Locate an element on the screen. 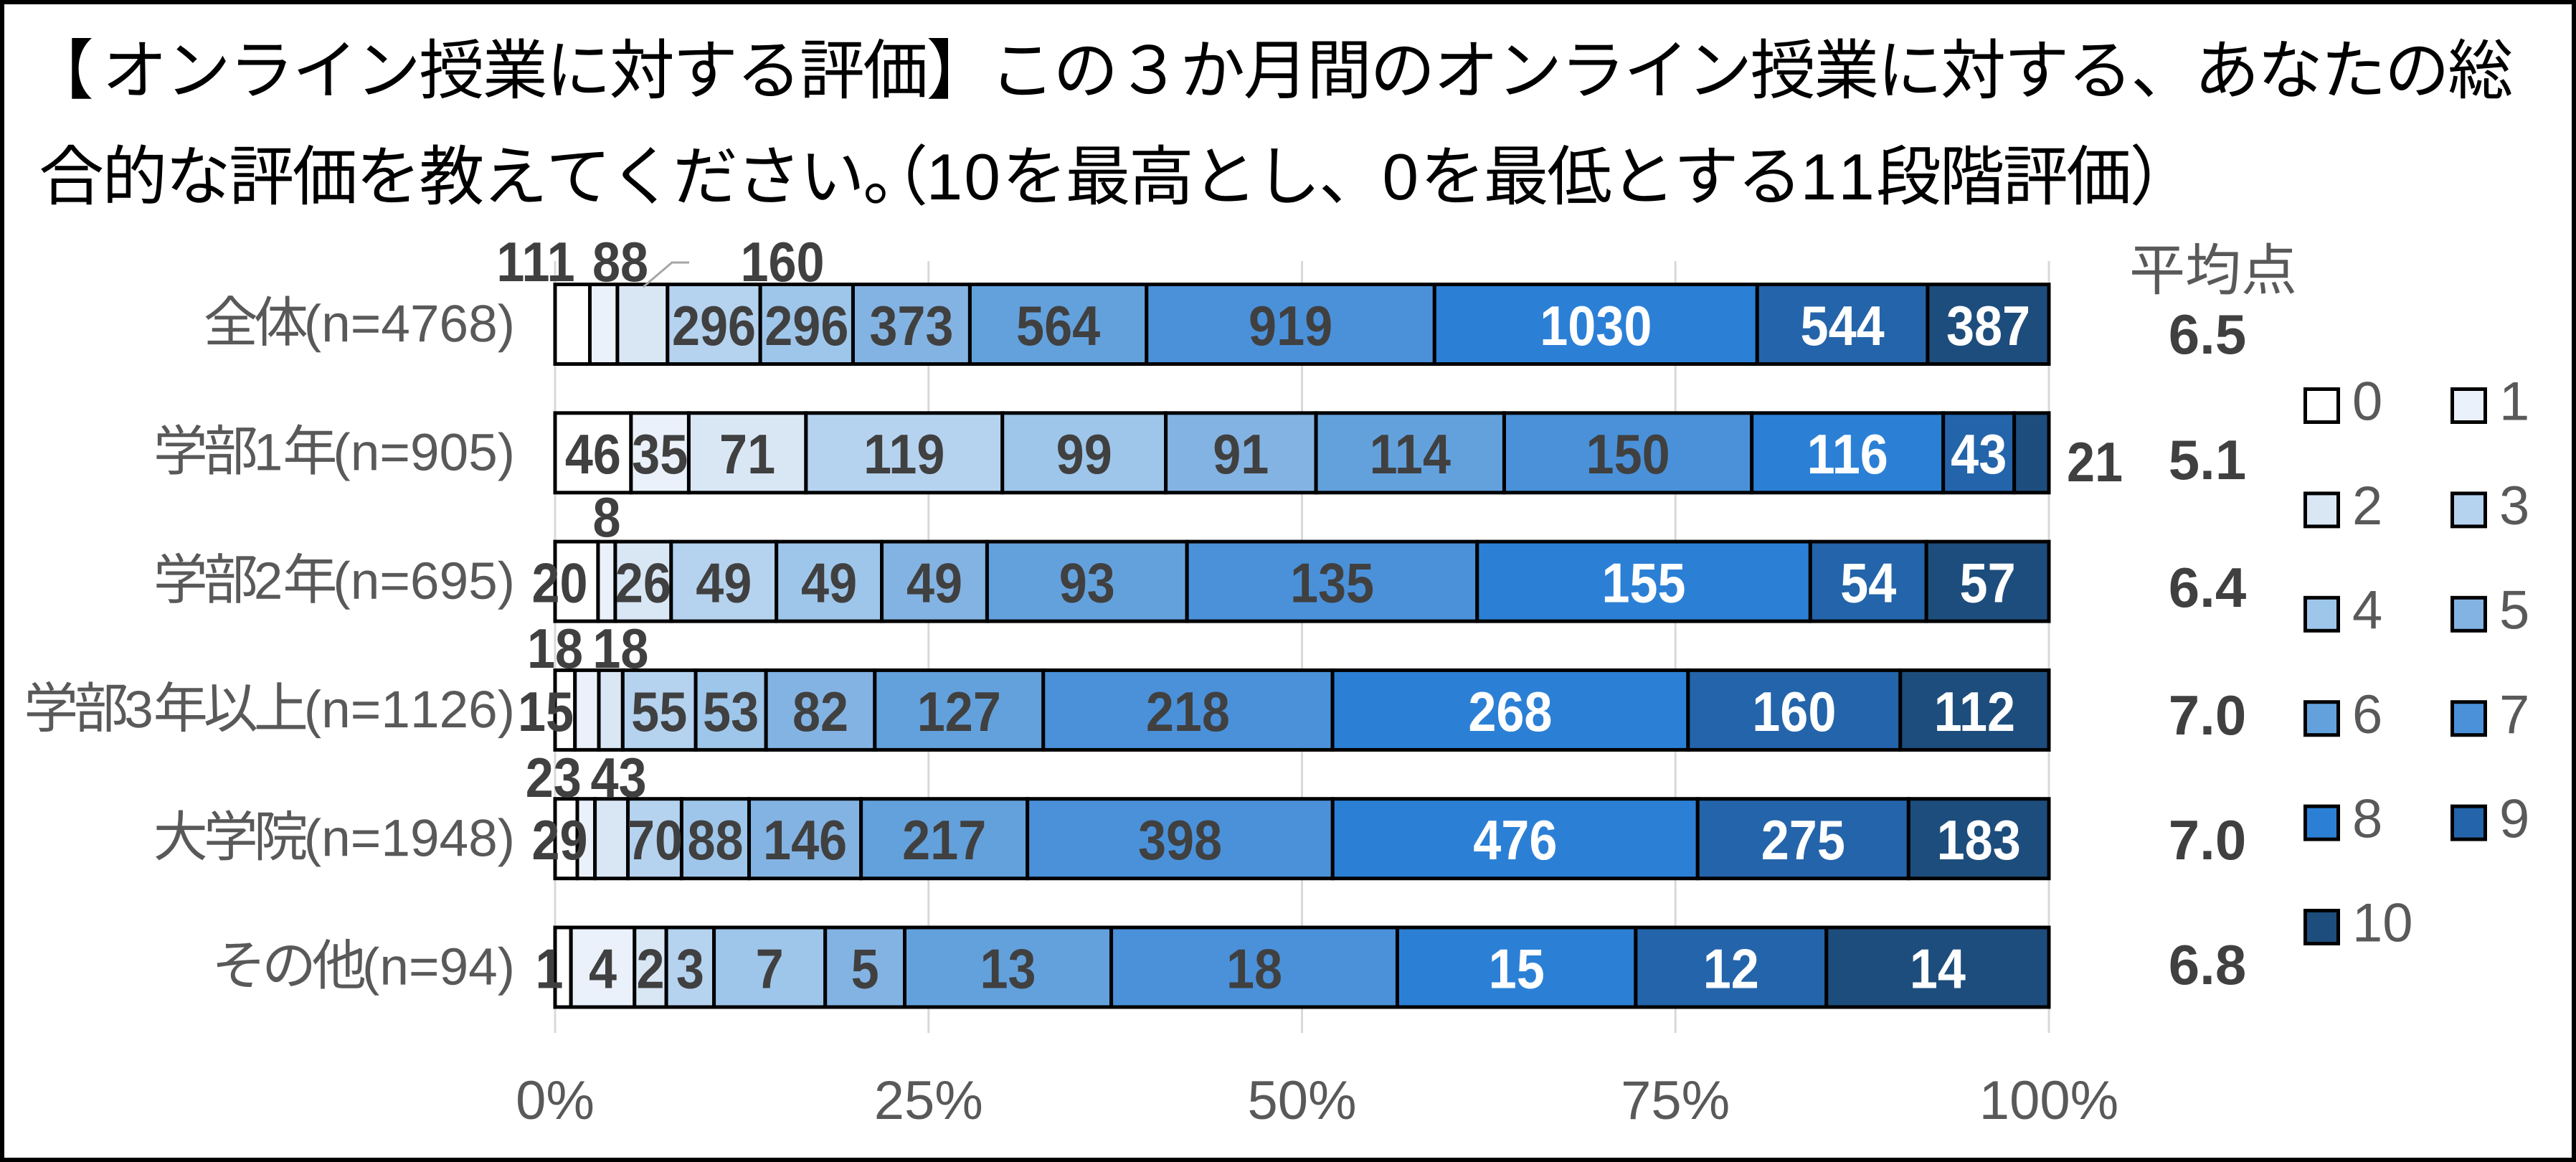 The width and height of the screenshot is (2576, 1162). svg-text: 217 is located at coordinates (944, 840).